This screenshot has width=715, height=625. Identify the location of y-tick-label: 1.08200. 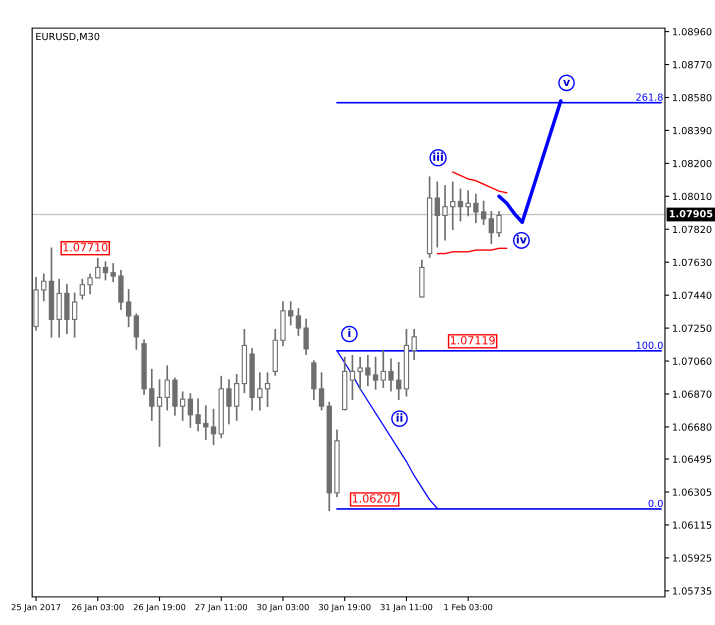
(692, 164).